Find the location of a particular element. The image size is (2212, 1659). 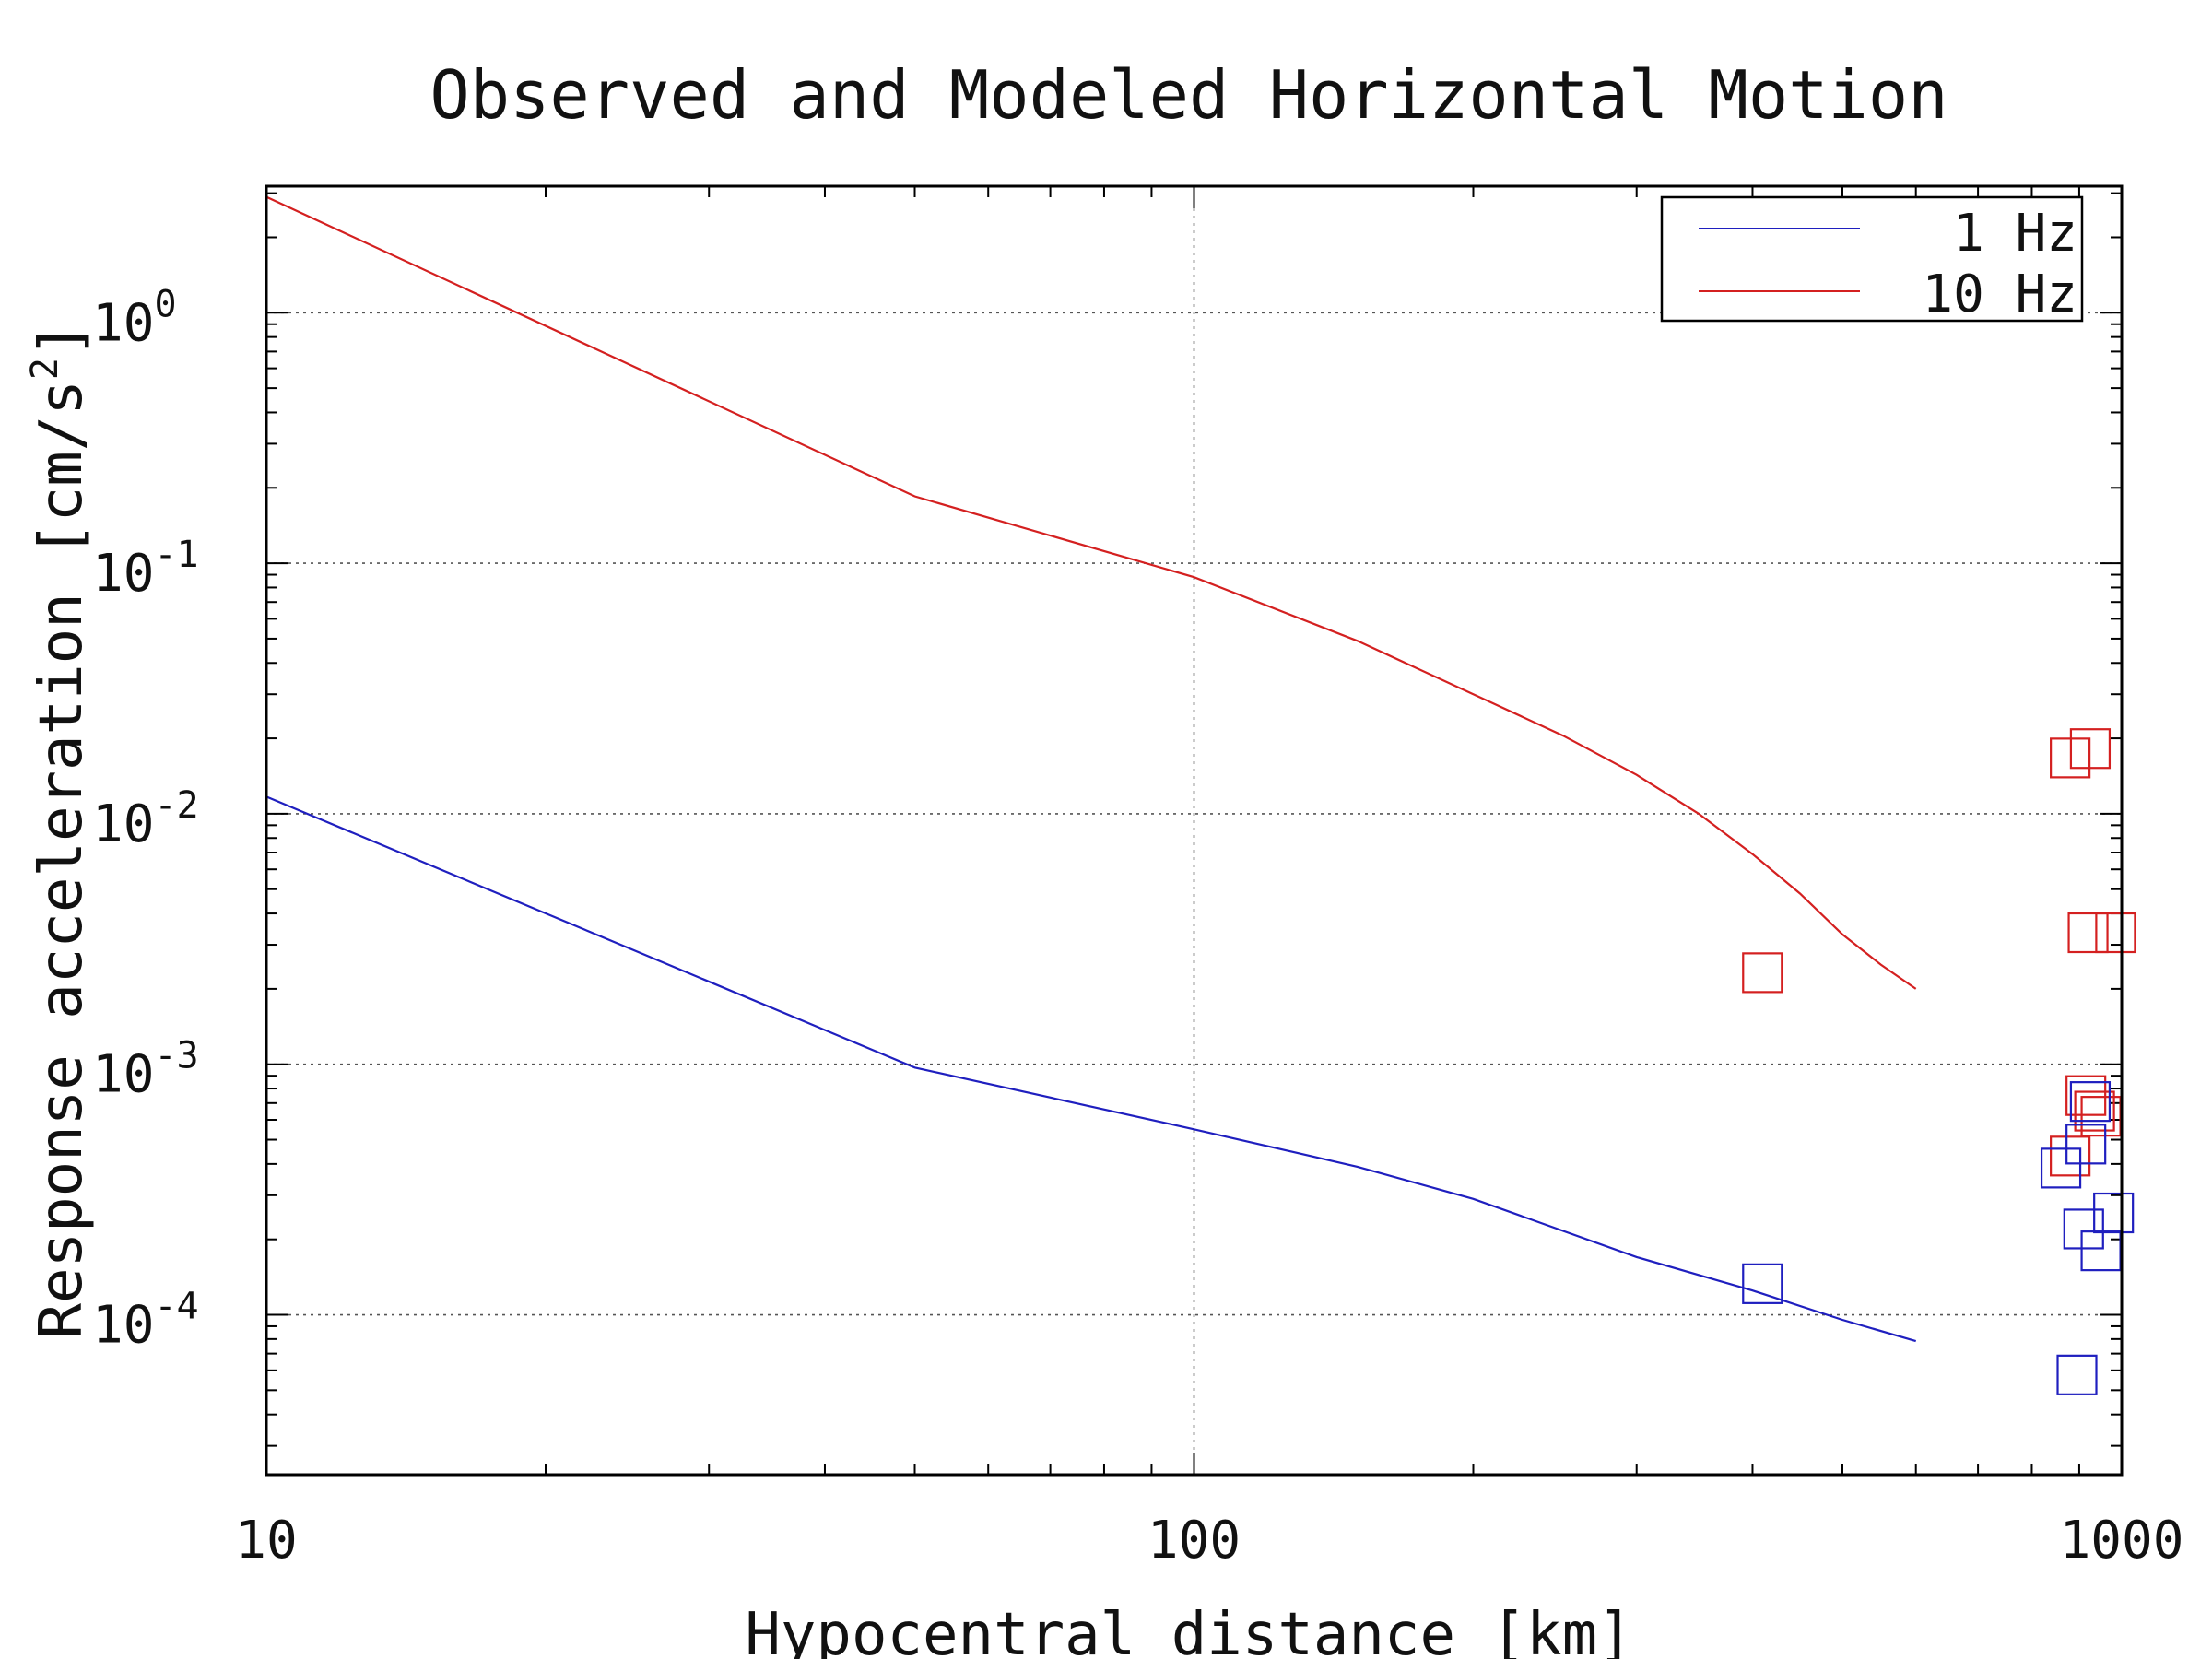

y-tick-exponent: -3 is located at coordinates (176, 1056).